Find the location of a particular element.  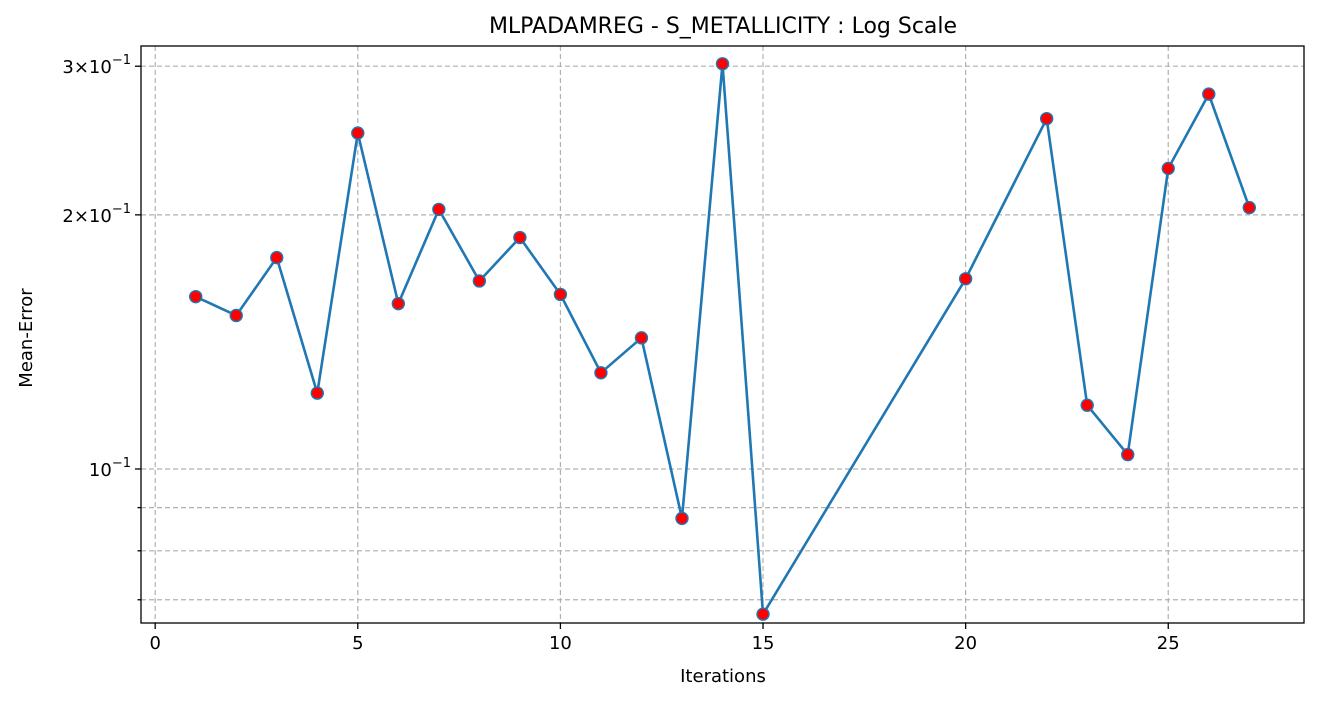

y-tick-label-base: 10 is located at coordinates (100, 470).